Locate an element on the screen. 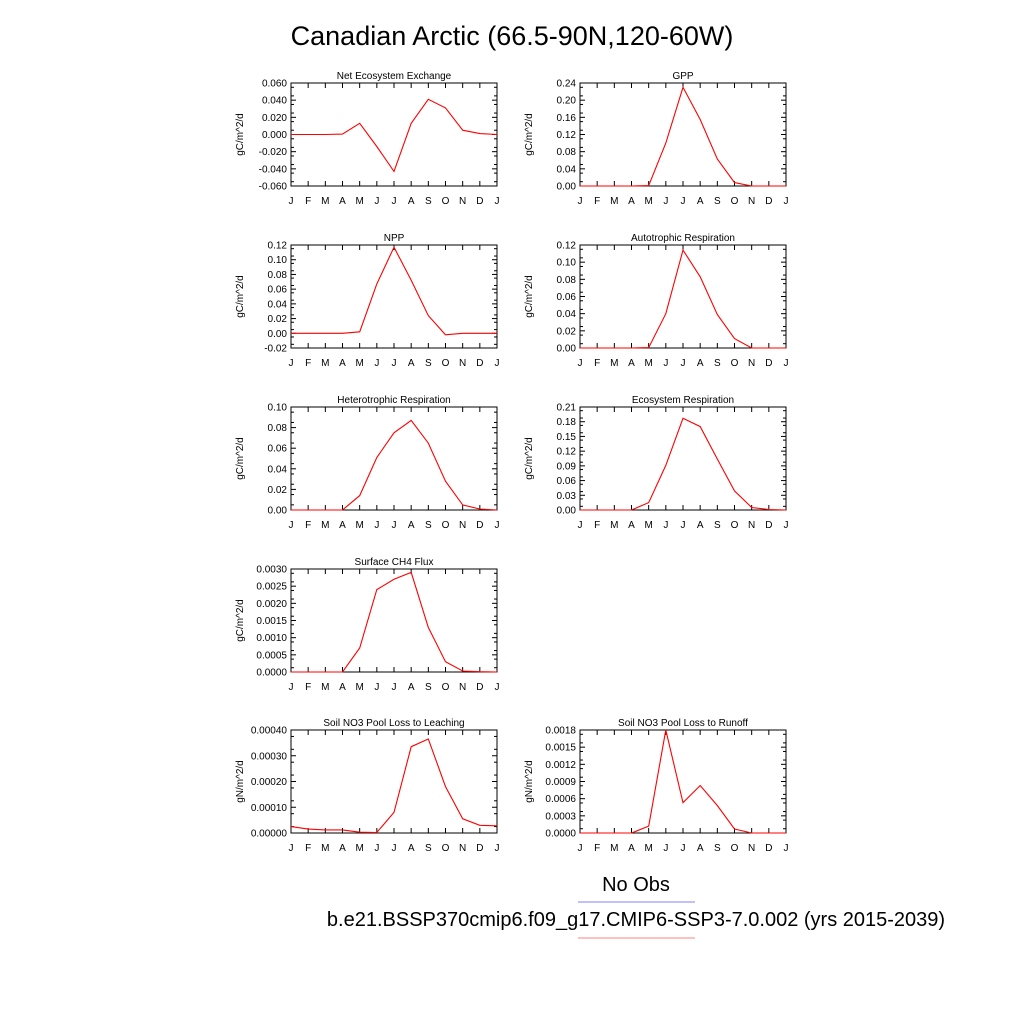  y-tick-label: 0.040 is located at coordinates (274, 101).